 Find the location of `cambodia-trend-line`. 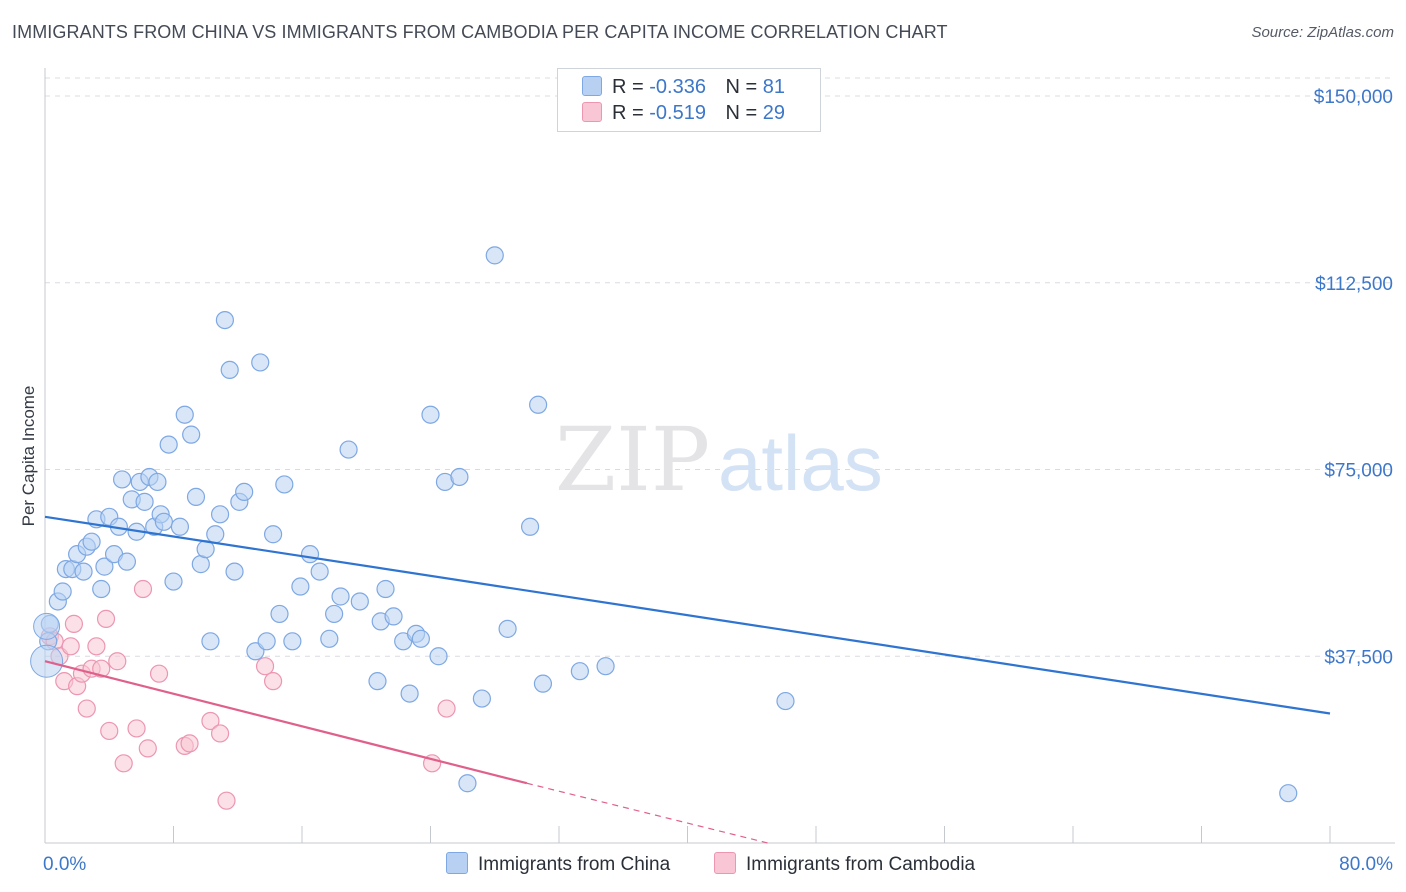

cambodia-trend-line is located at coordinates (286, 722).